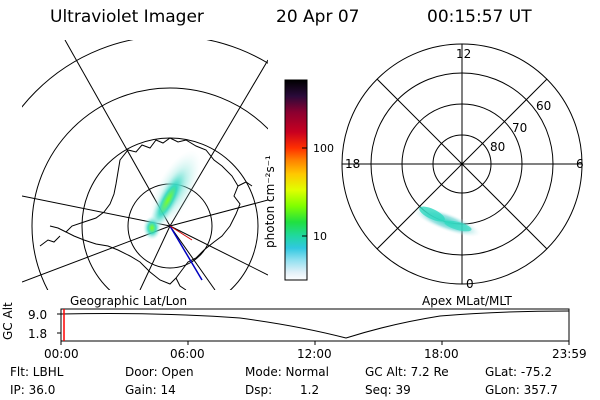 The height and width of the screenshot is (400, 600). Describe the element at coordinates (37, 372) in the screenshot. I see `filter-status: Flt: LBHL` at that location.